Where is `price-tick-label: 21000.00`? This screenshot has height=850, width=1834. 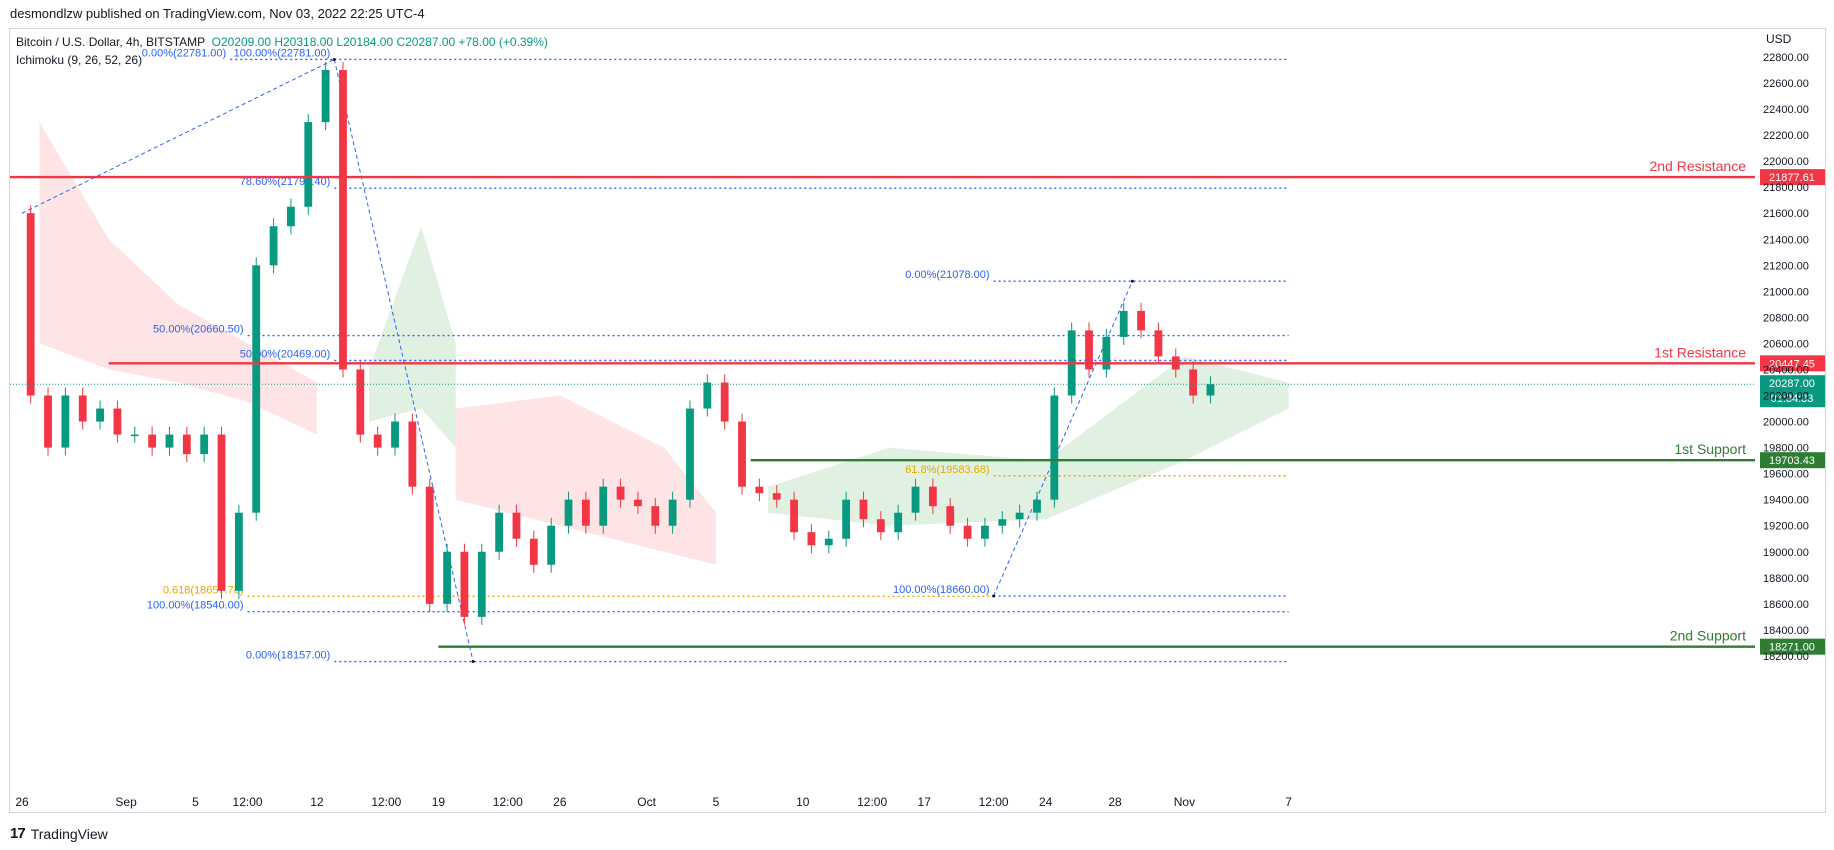 price-tick-label: 21000.00 is located at coordinates (1786, 292).